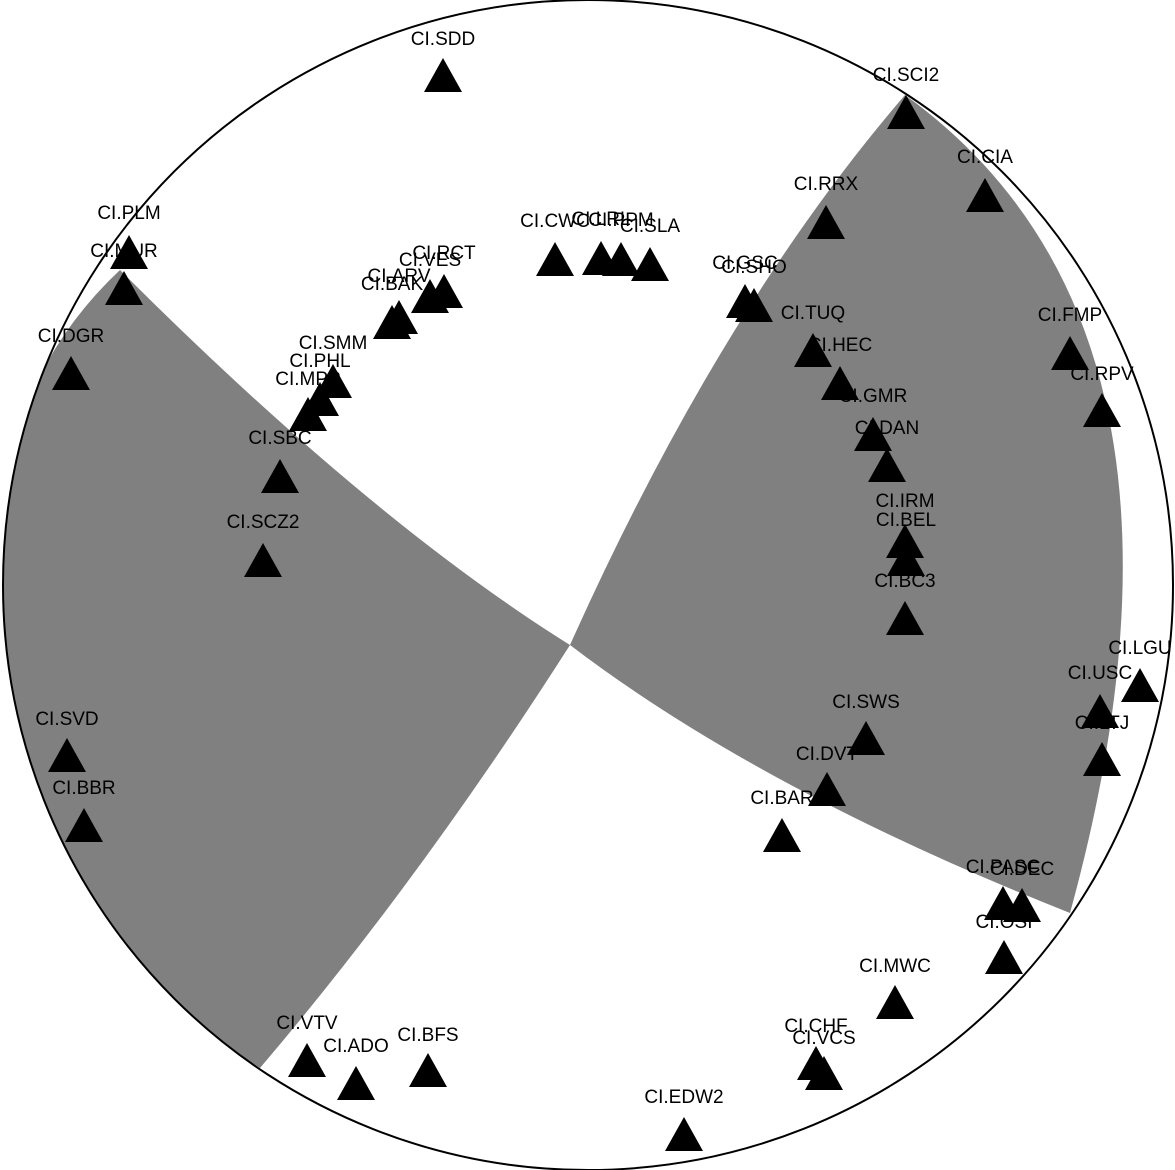 This screenshot has height=1170, width=1175. What do you see at coordinates (1070, 315) in the screenshot?
I see `station-label: CI.FMP` at bounding box center [1070, 315].